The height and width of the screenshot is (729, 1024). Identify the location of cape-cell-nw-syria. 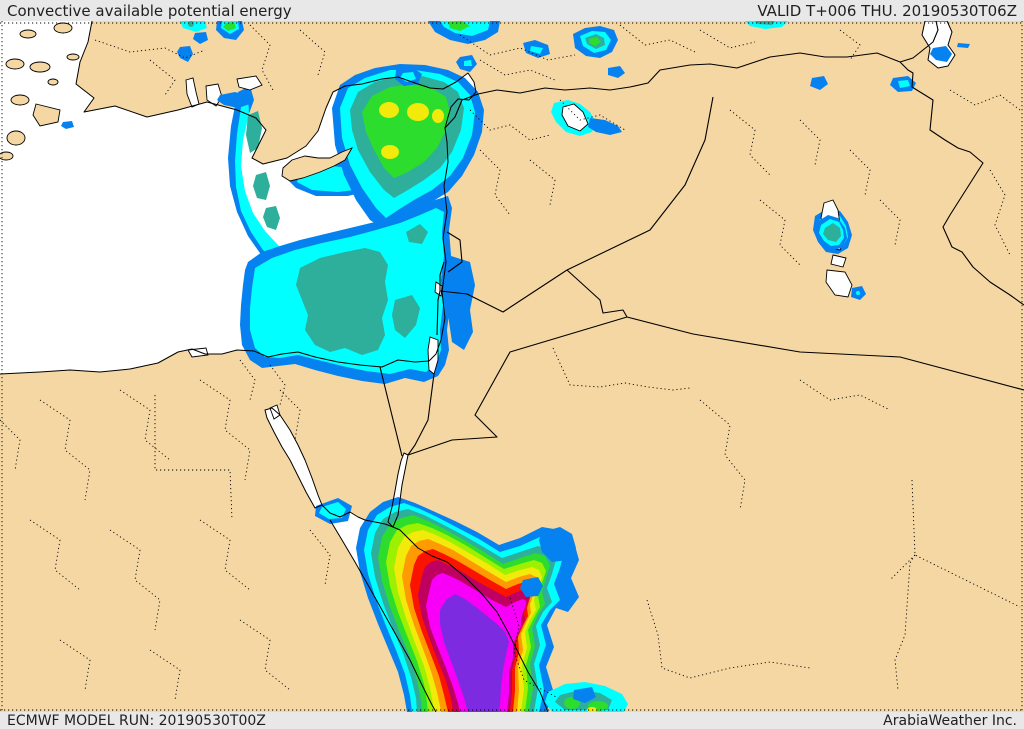
(408, 152).